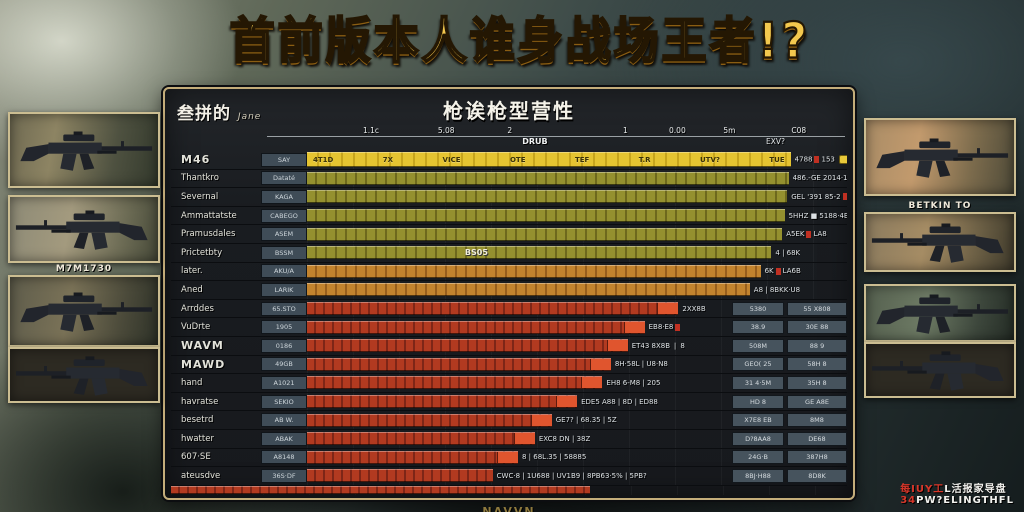 This screenshot has width=1024, height=512. Describe the element at coordinates (509, 383) in the screenshot. I see `table-row: hand A1021 EH8 6-M8 | 205 31 4·5M 35H 8` at that location.